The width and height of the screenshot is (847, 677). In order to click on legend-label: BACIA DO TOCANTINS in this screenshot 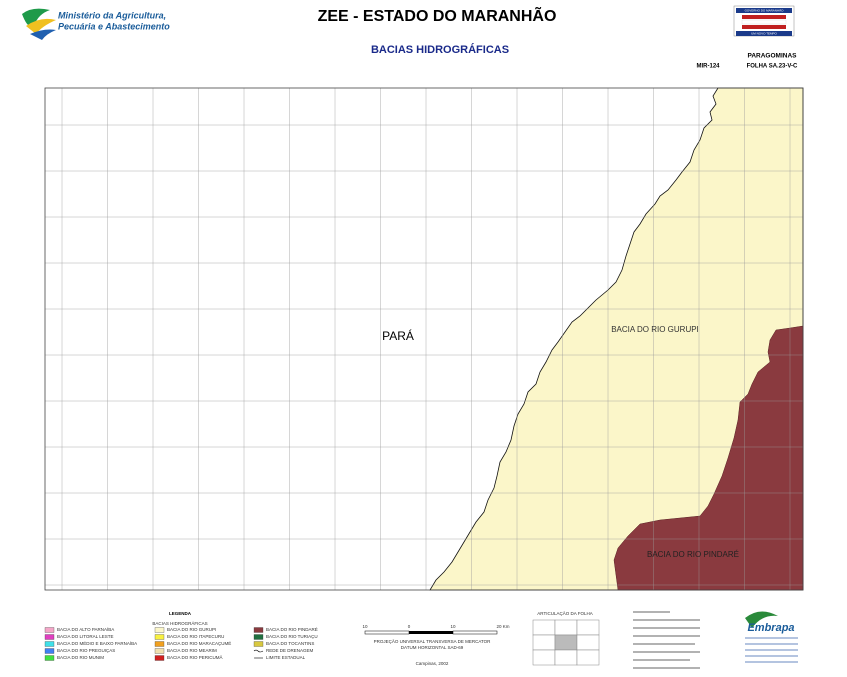, I will do `click(290, 643)`.